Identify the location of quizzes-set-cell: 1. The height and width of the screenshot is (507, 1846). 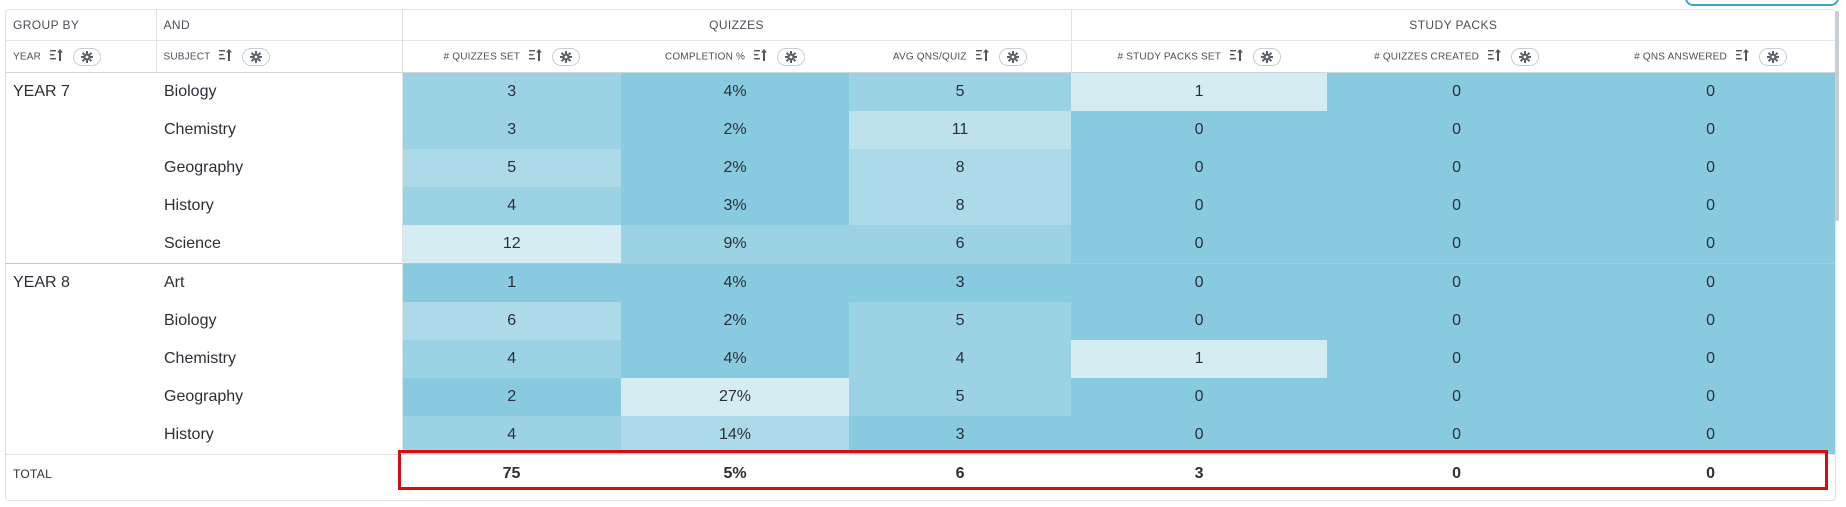
(511, 282).